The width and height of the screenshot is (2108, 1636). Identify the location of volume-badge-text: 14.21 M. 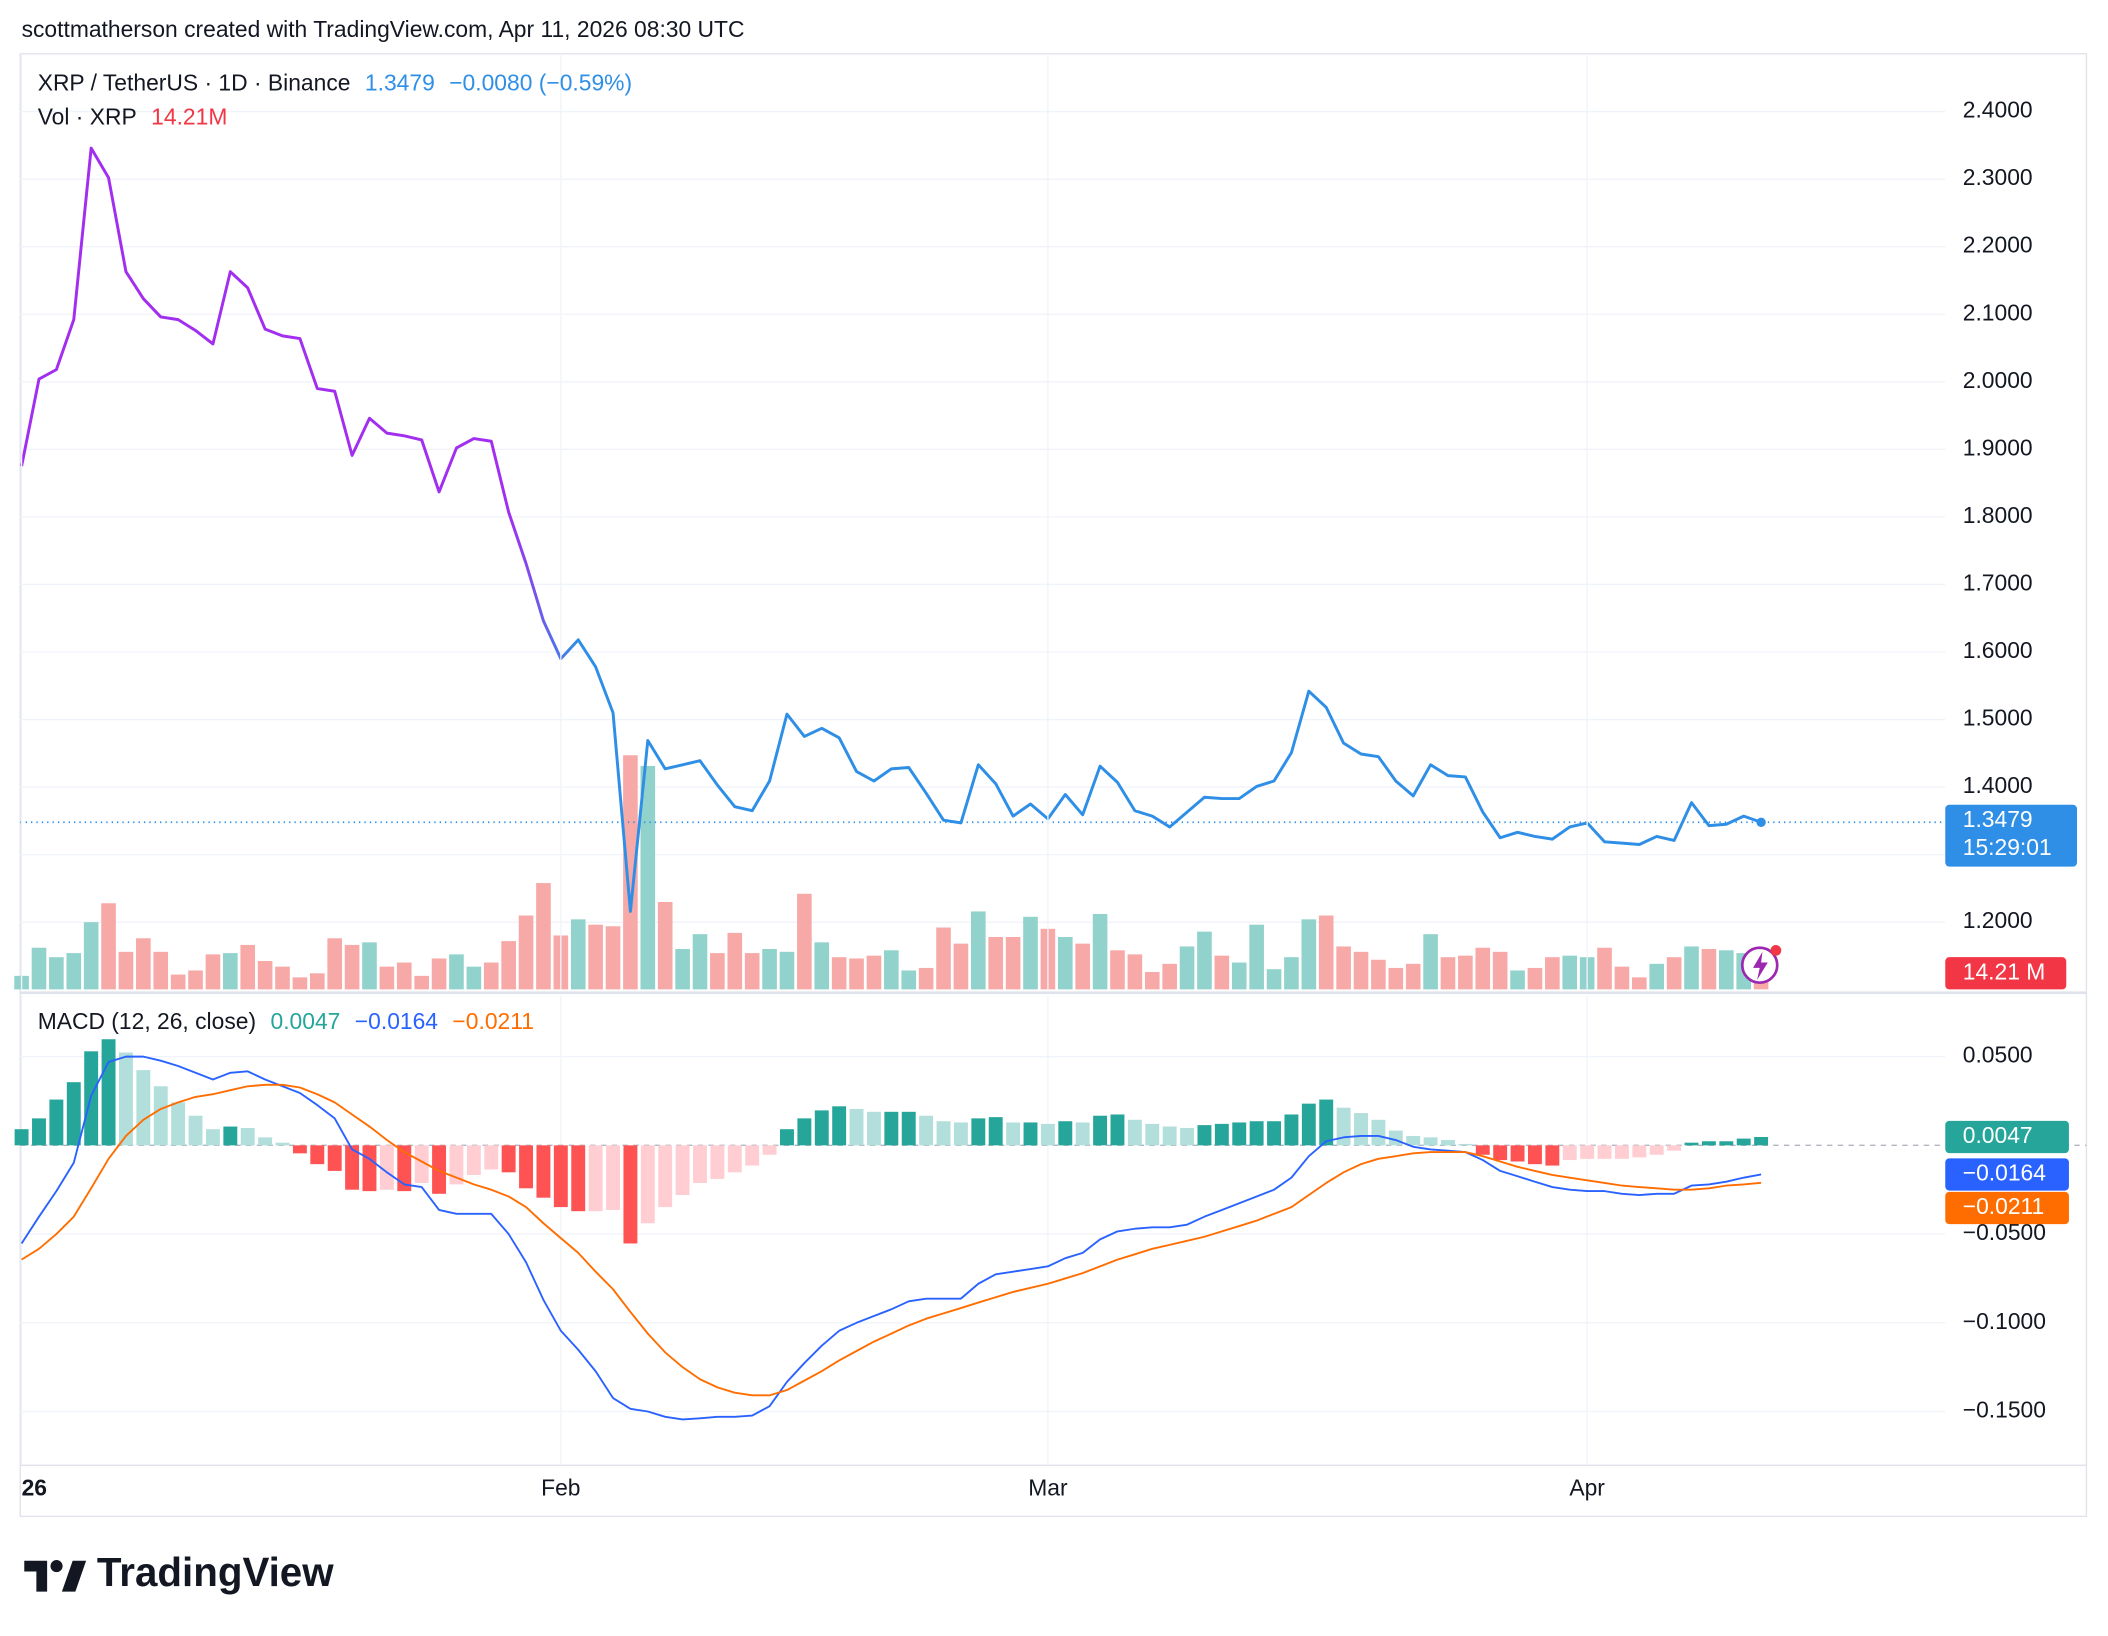
(2004, 971).